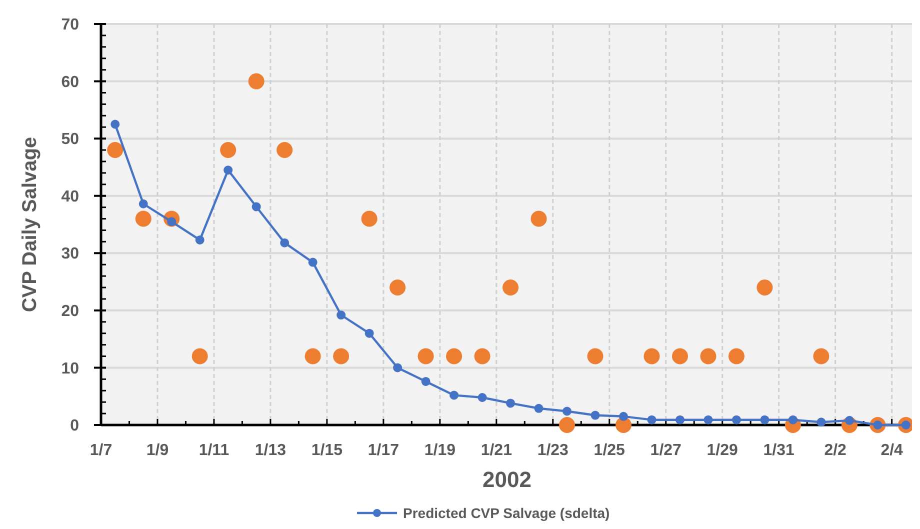 The height and width of the screenshot is (529, 920). Describe the element at coordinates (327, 450) in the screenshot. I see `x-tick-label: 1/15` at that location.